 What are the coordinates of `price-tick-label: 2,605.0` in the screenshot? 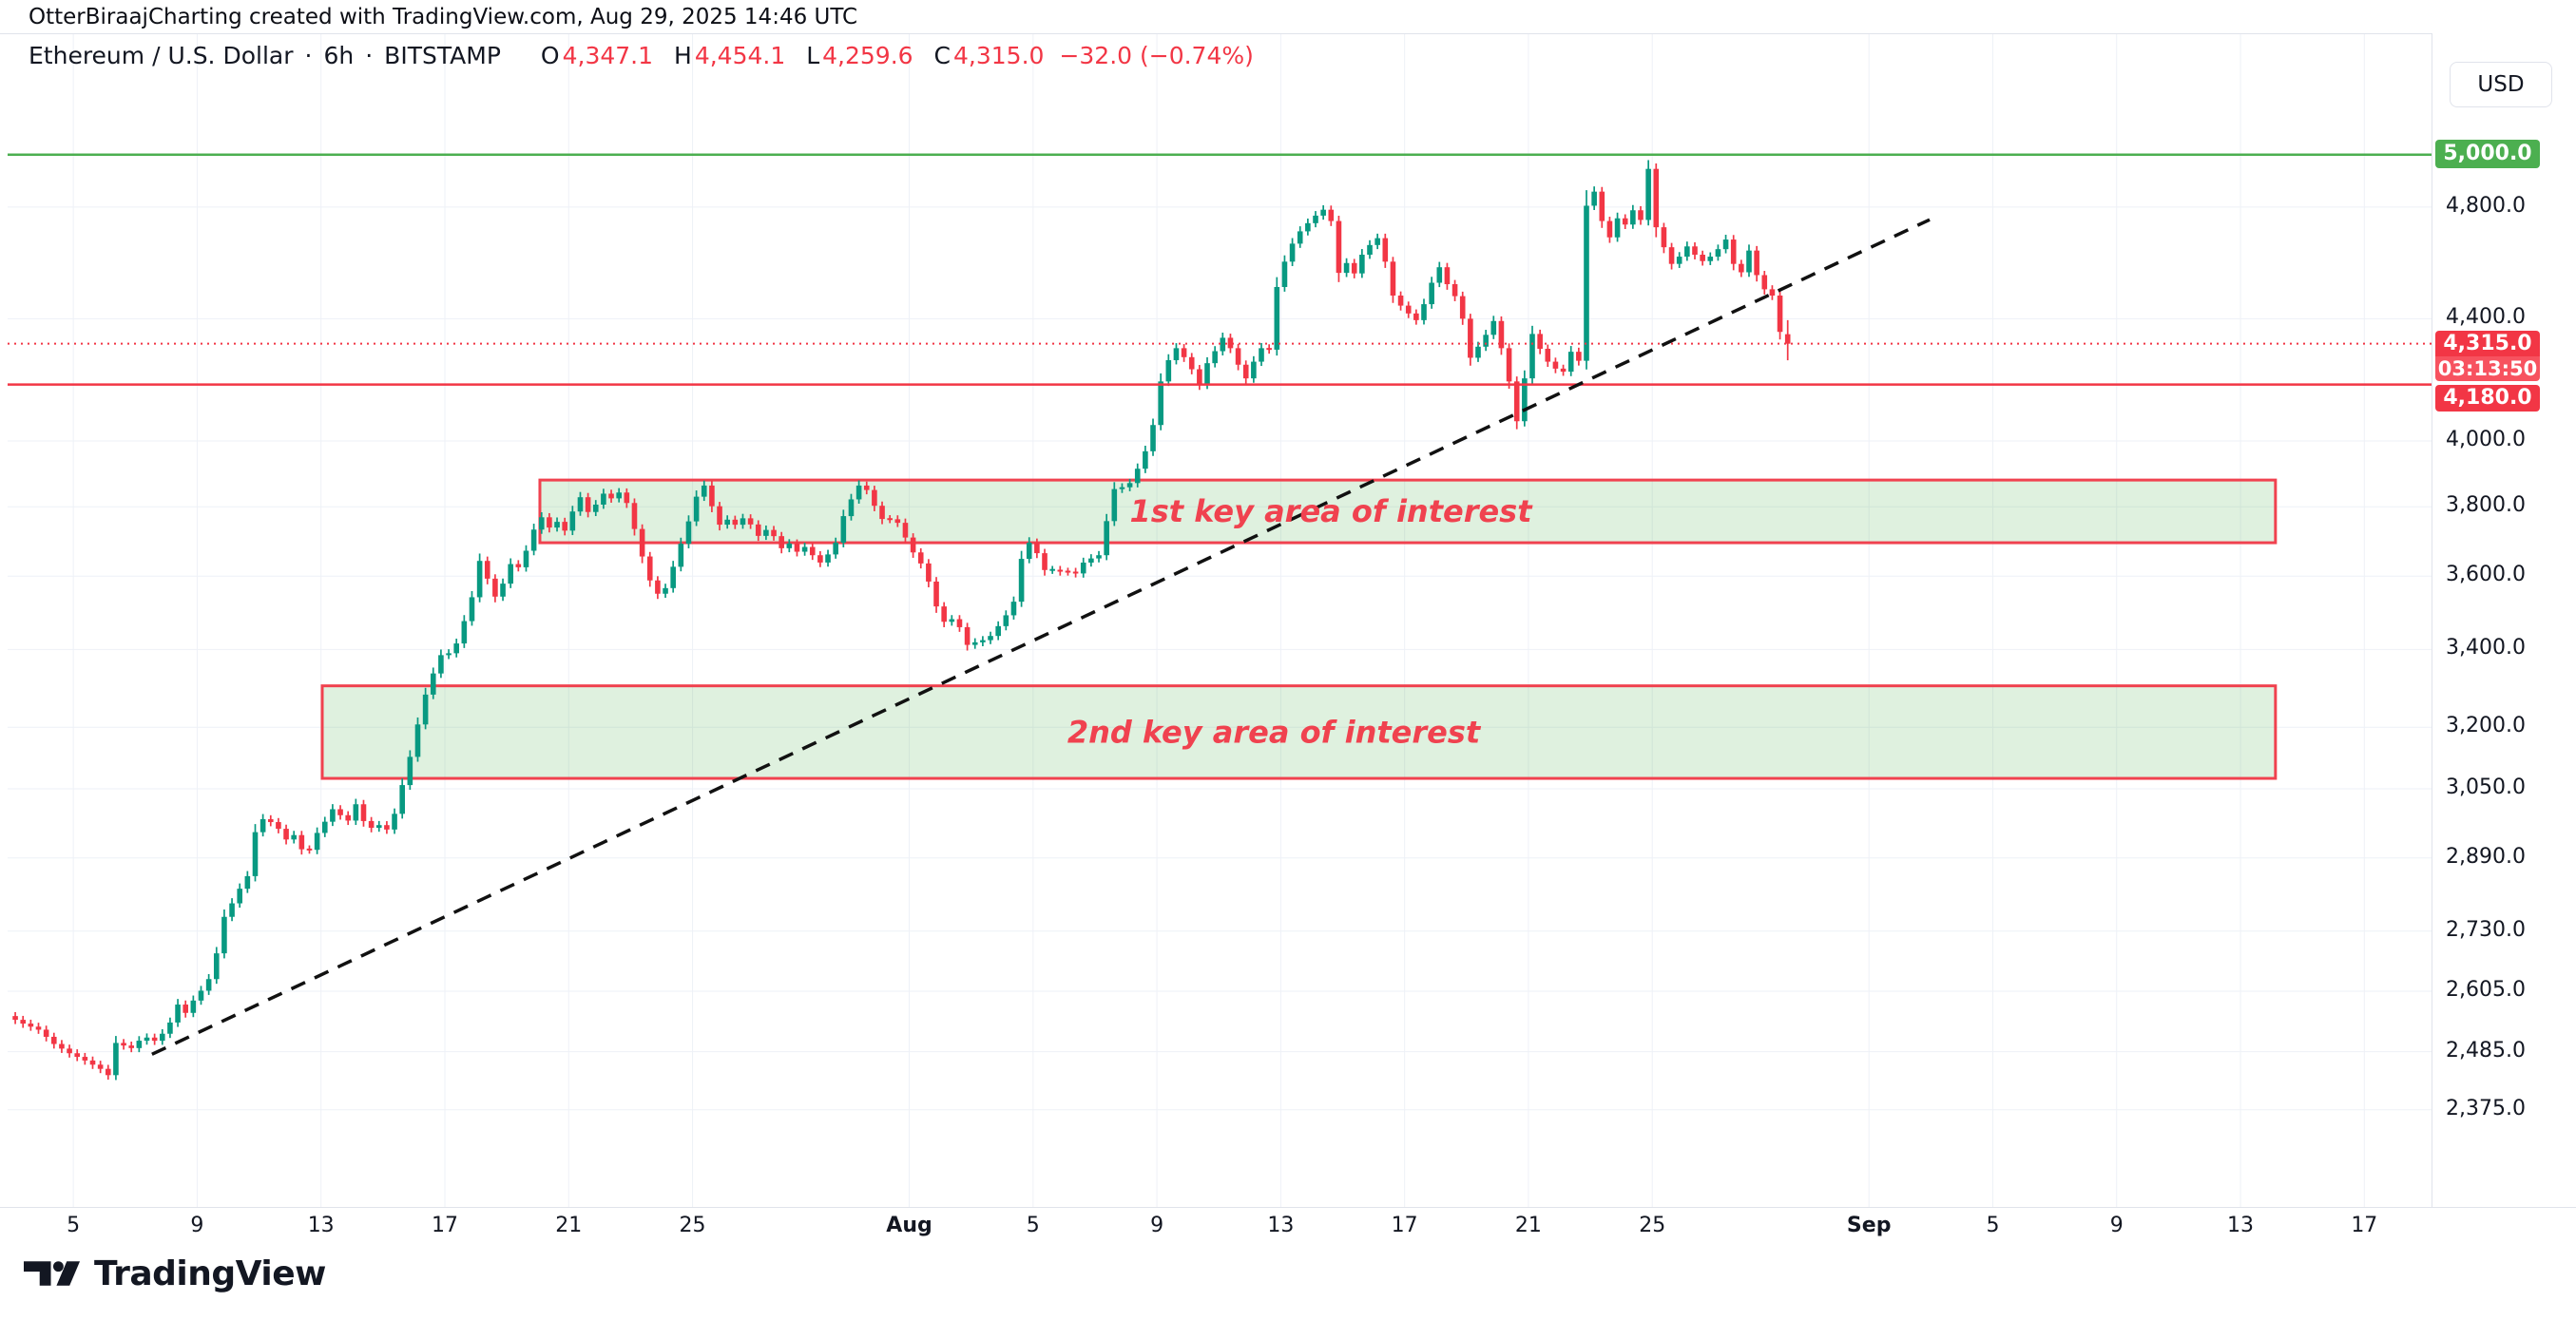 It's located at (2486, 989).